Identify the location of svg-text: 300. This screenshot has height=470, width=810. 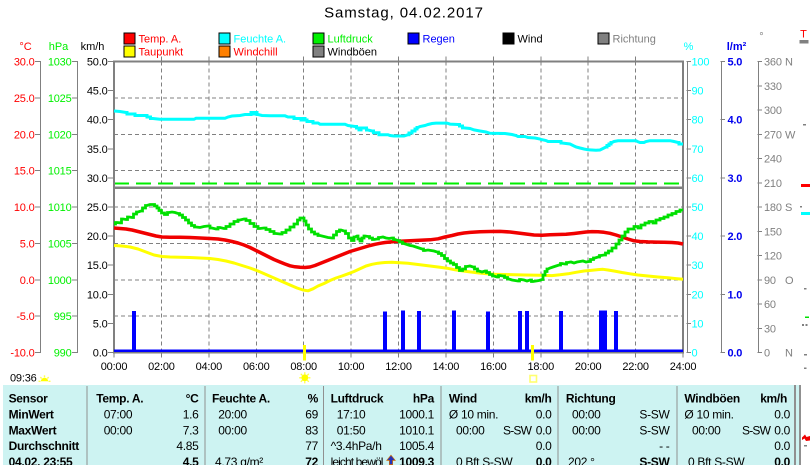
(773, 111).